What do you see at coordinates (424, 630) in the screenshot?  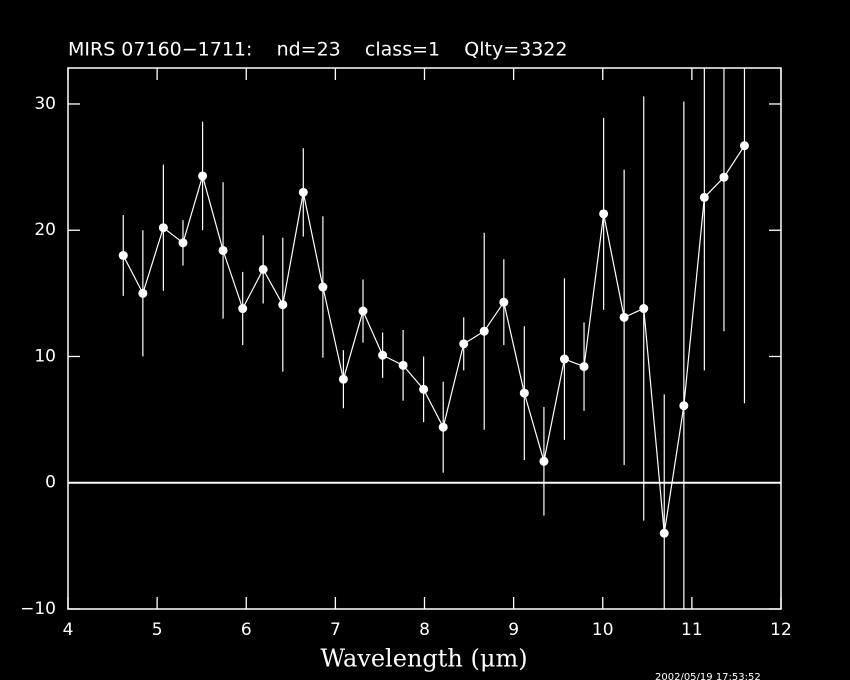 I see `x-tick-label: 8` at bounding box center [424, 630].